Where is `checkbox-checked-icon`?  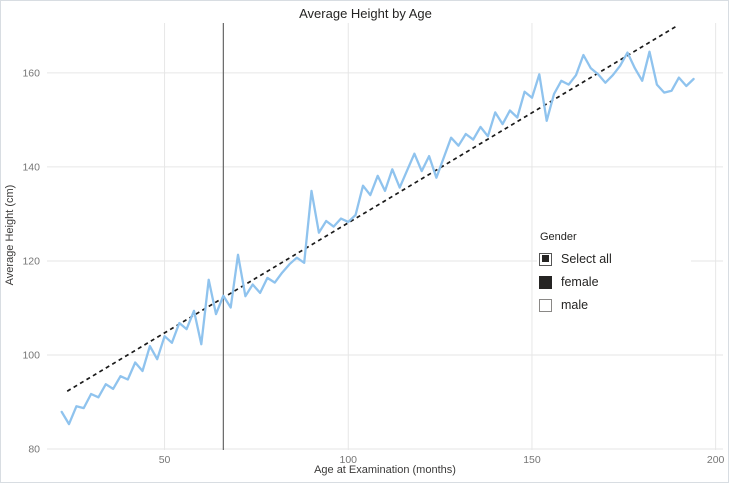 checkbox-checked-icon is located at coordinates (545, 282).